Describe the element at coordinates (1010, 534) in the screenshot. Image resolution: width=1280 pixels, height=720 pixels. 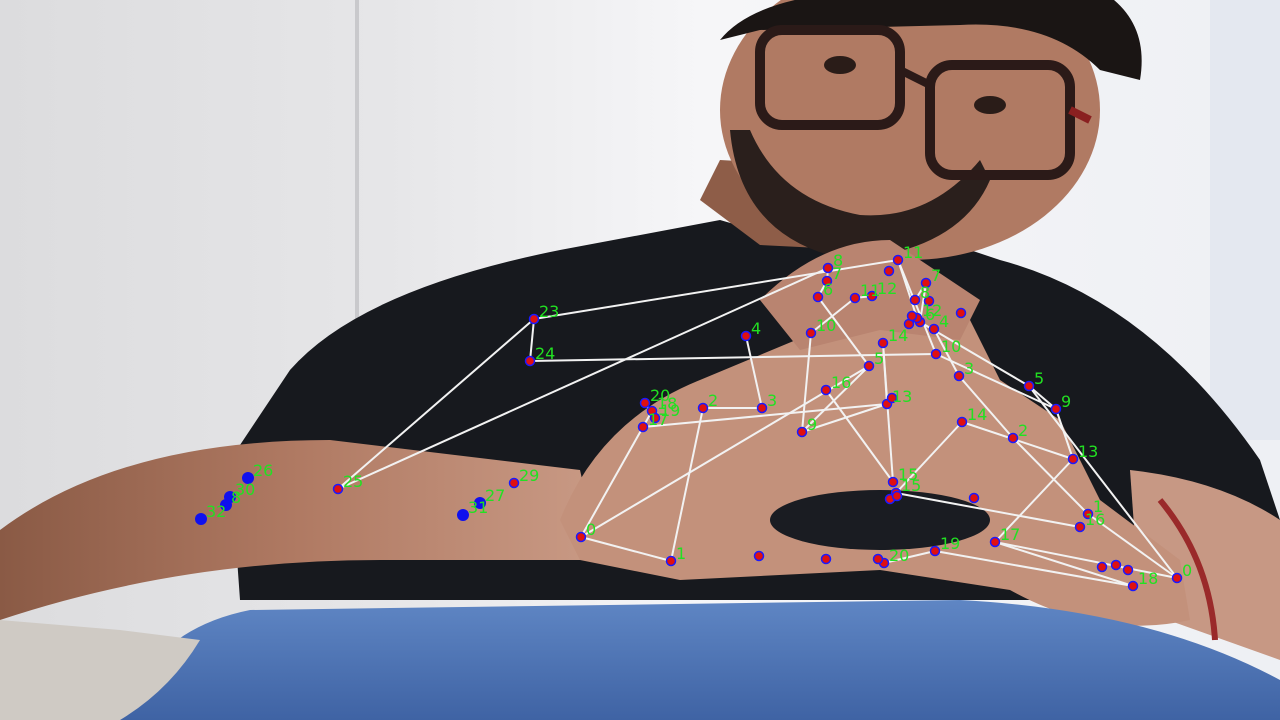
I see `hand-right-keypoint-label: 17` at that location.